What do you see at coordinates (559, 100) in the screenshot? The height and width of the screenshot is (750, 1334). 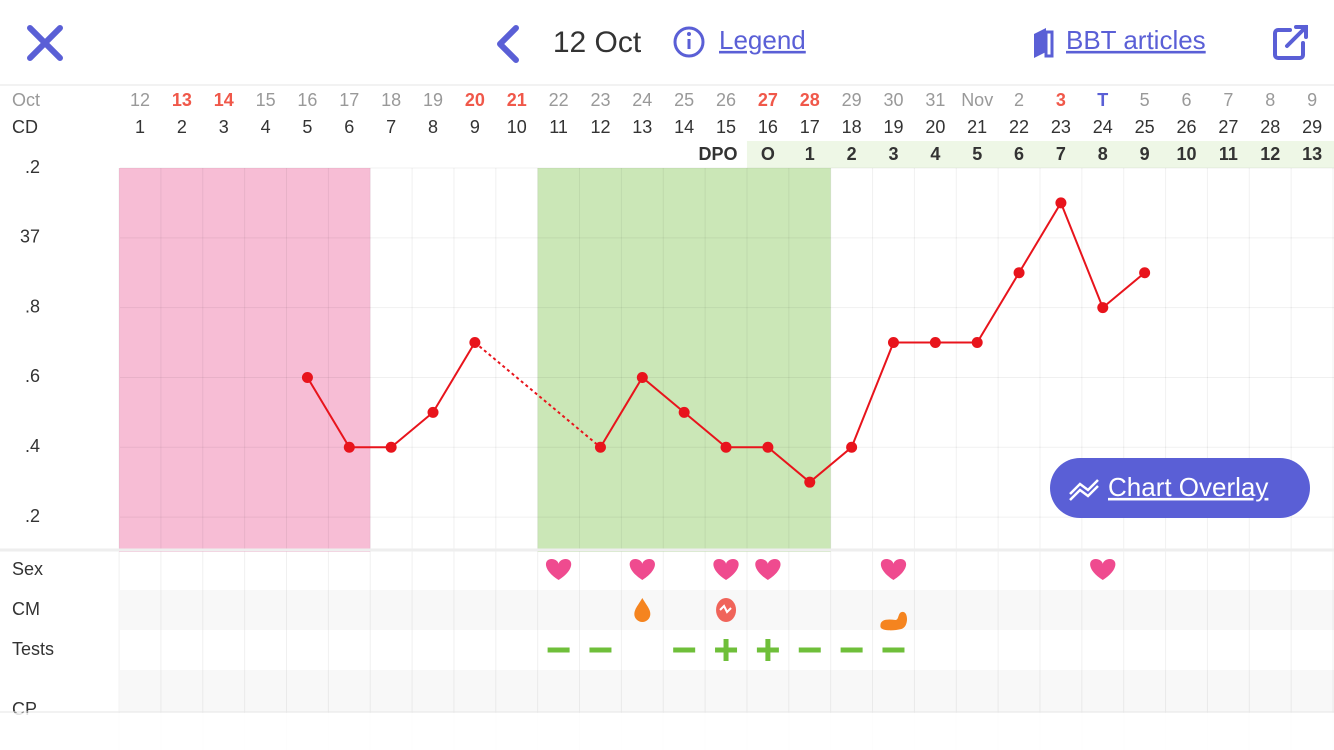 I see `date-label: 22` at bounding box center [559, 100].